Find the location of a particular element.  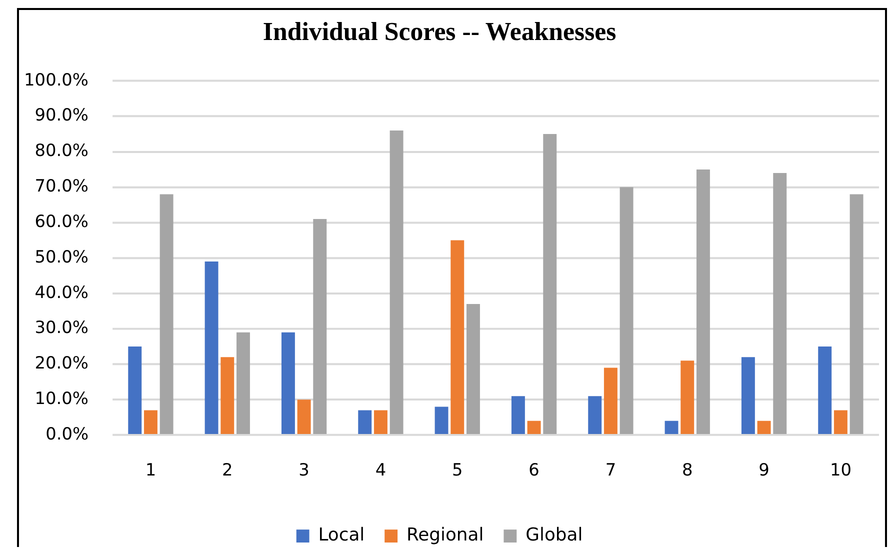

y-tick-label: 60.0% is located at coordinates (61, 220).